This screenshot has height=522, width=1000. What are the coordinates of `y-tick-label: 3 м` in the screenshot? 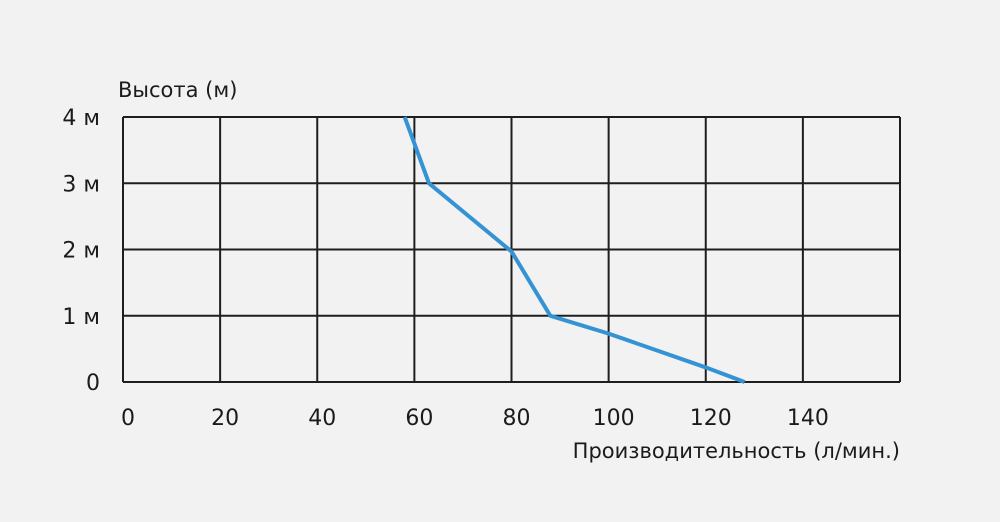 It's located at (81, 184).